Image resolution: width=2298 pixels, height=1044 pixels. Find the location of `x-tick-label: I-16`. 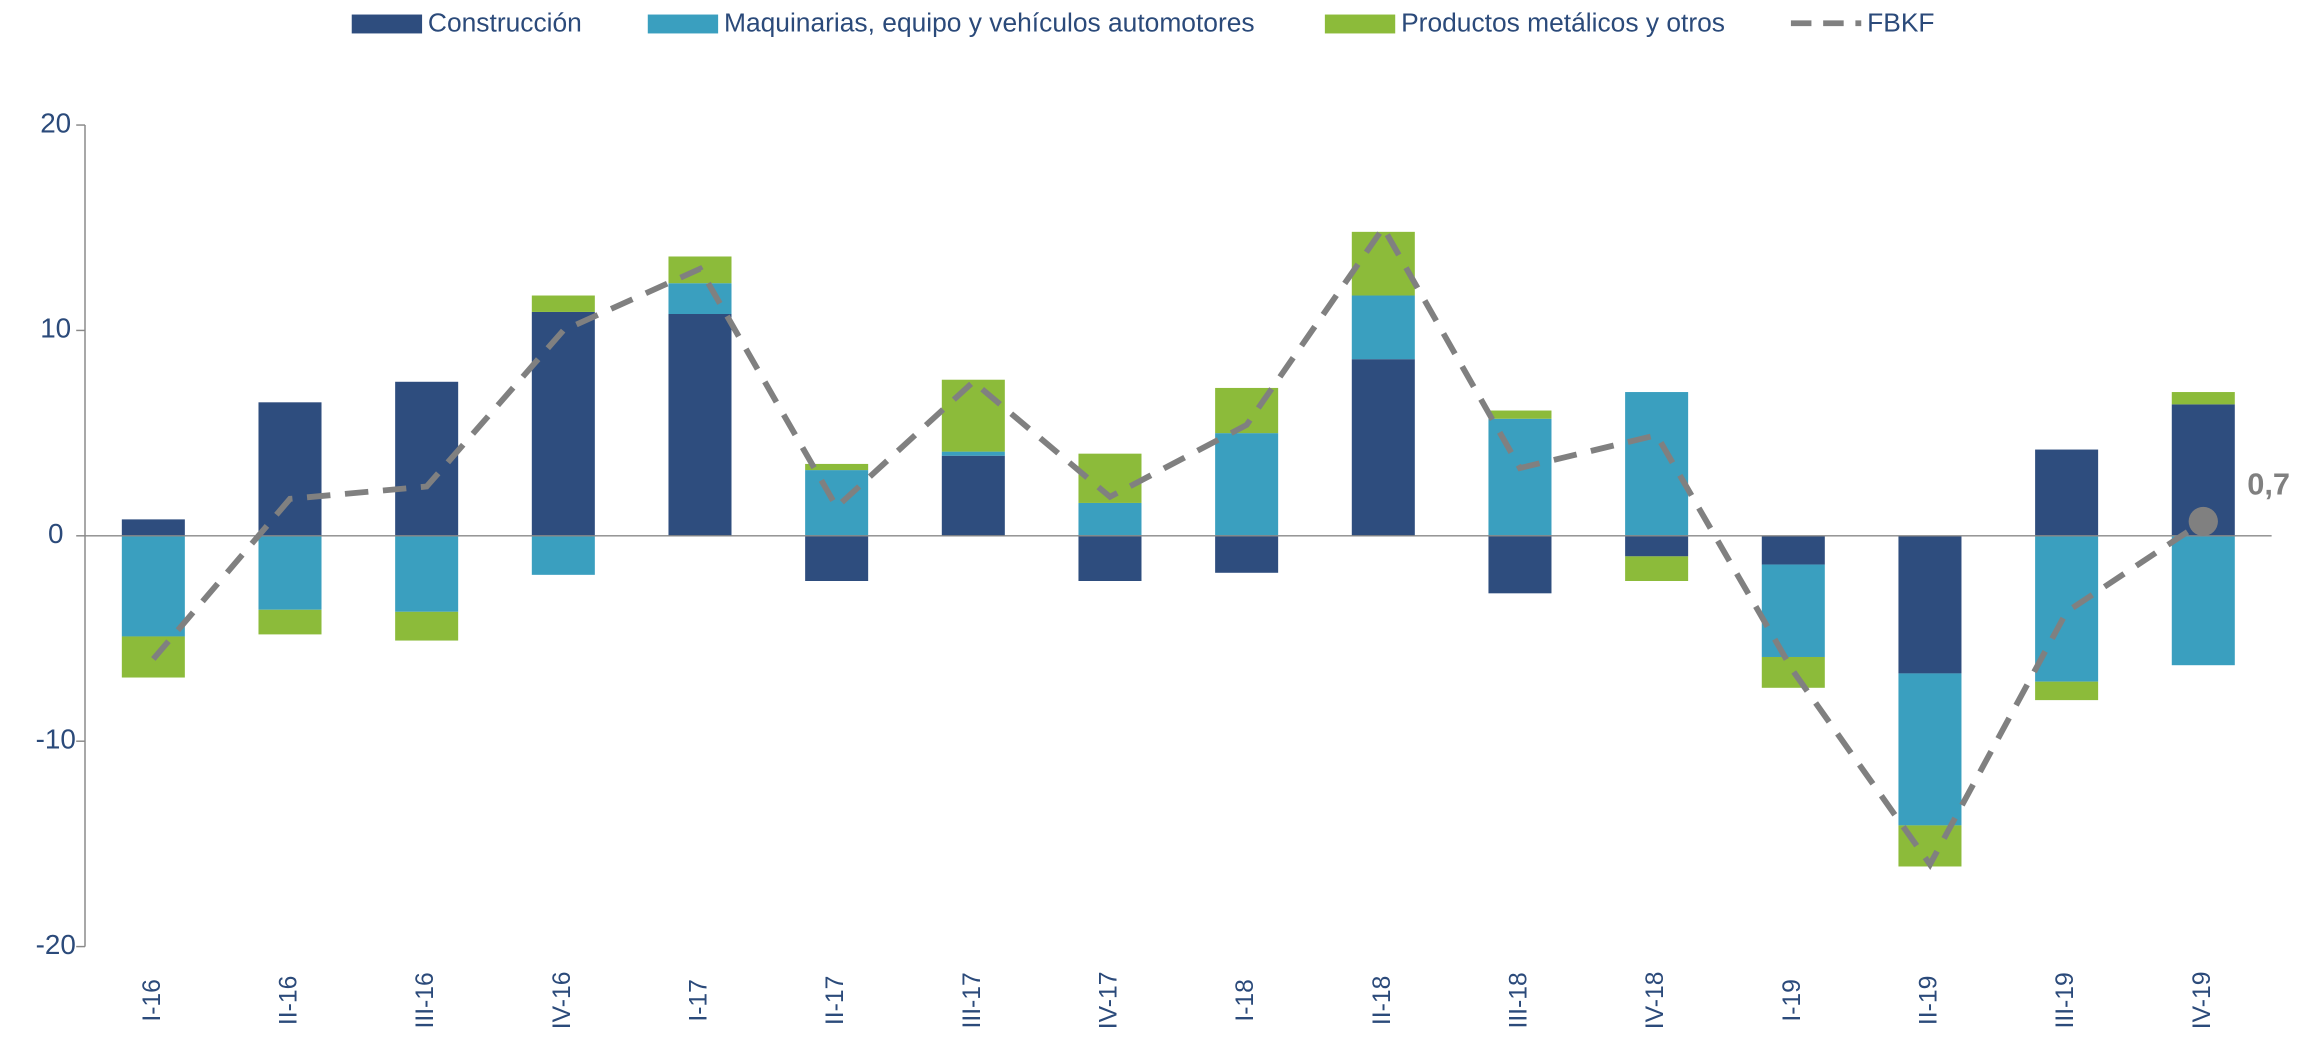

x-tick-label: I-16 is located at coordinates (152, 1000).